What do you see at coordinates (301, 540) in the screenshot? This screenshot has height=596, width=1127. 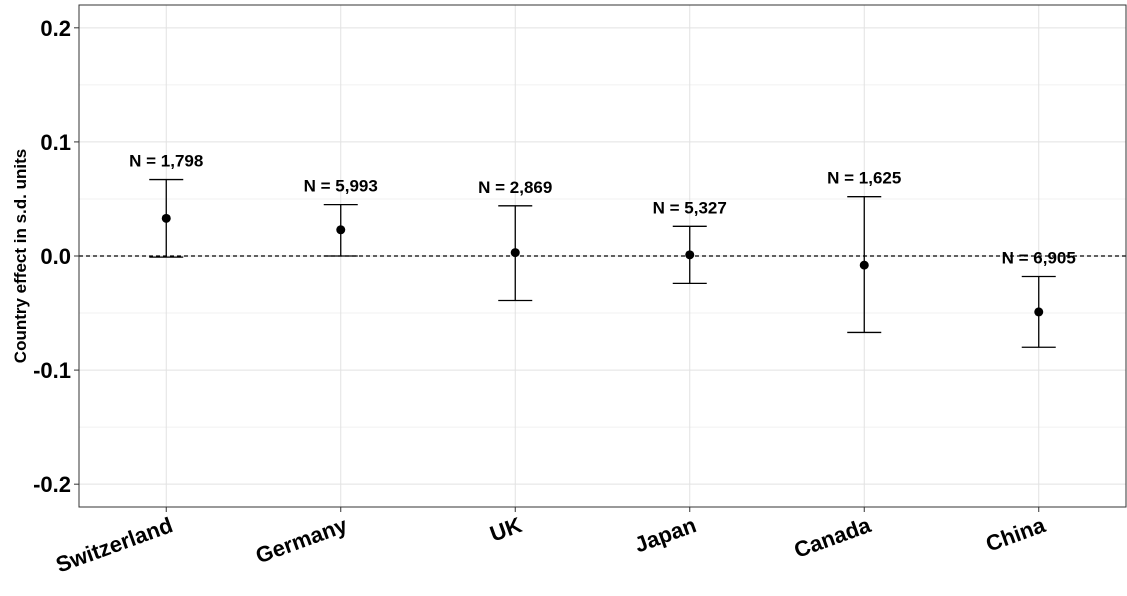 I see `x-tick-label: Germany` at bounding box center [301, 540].